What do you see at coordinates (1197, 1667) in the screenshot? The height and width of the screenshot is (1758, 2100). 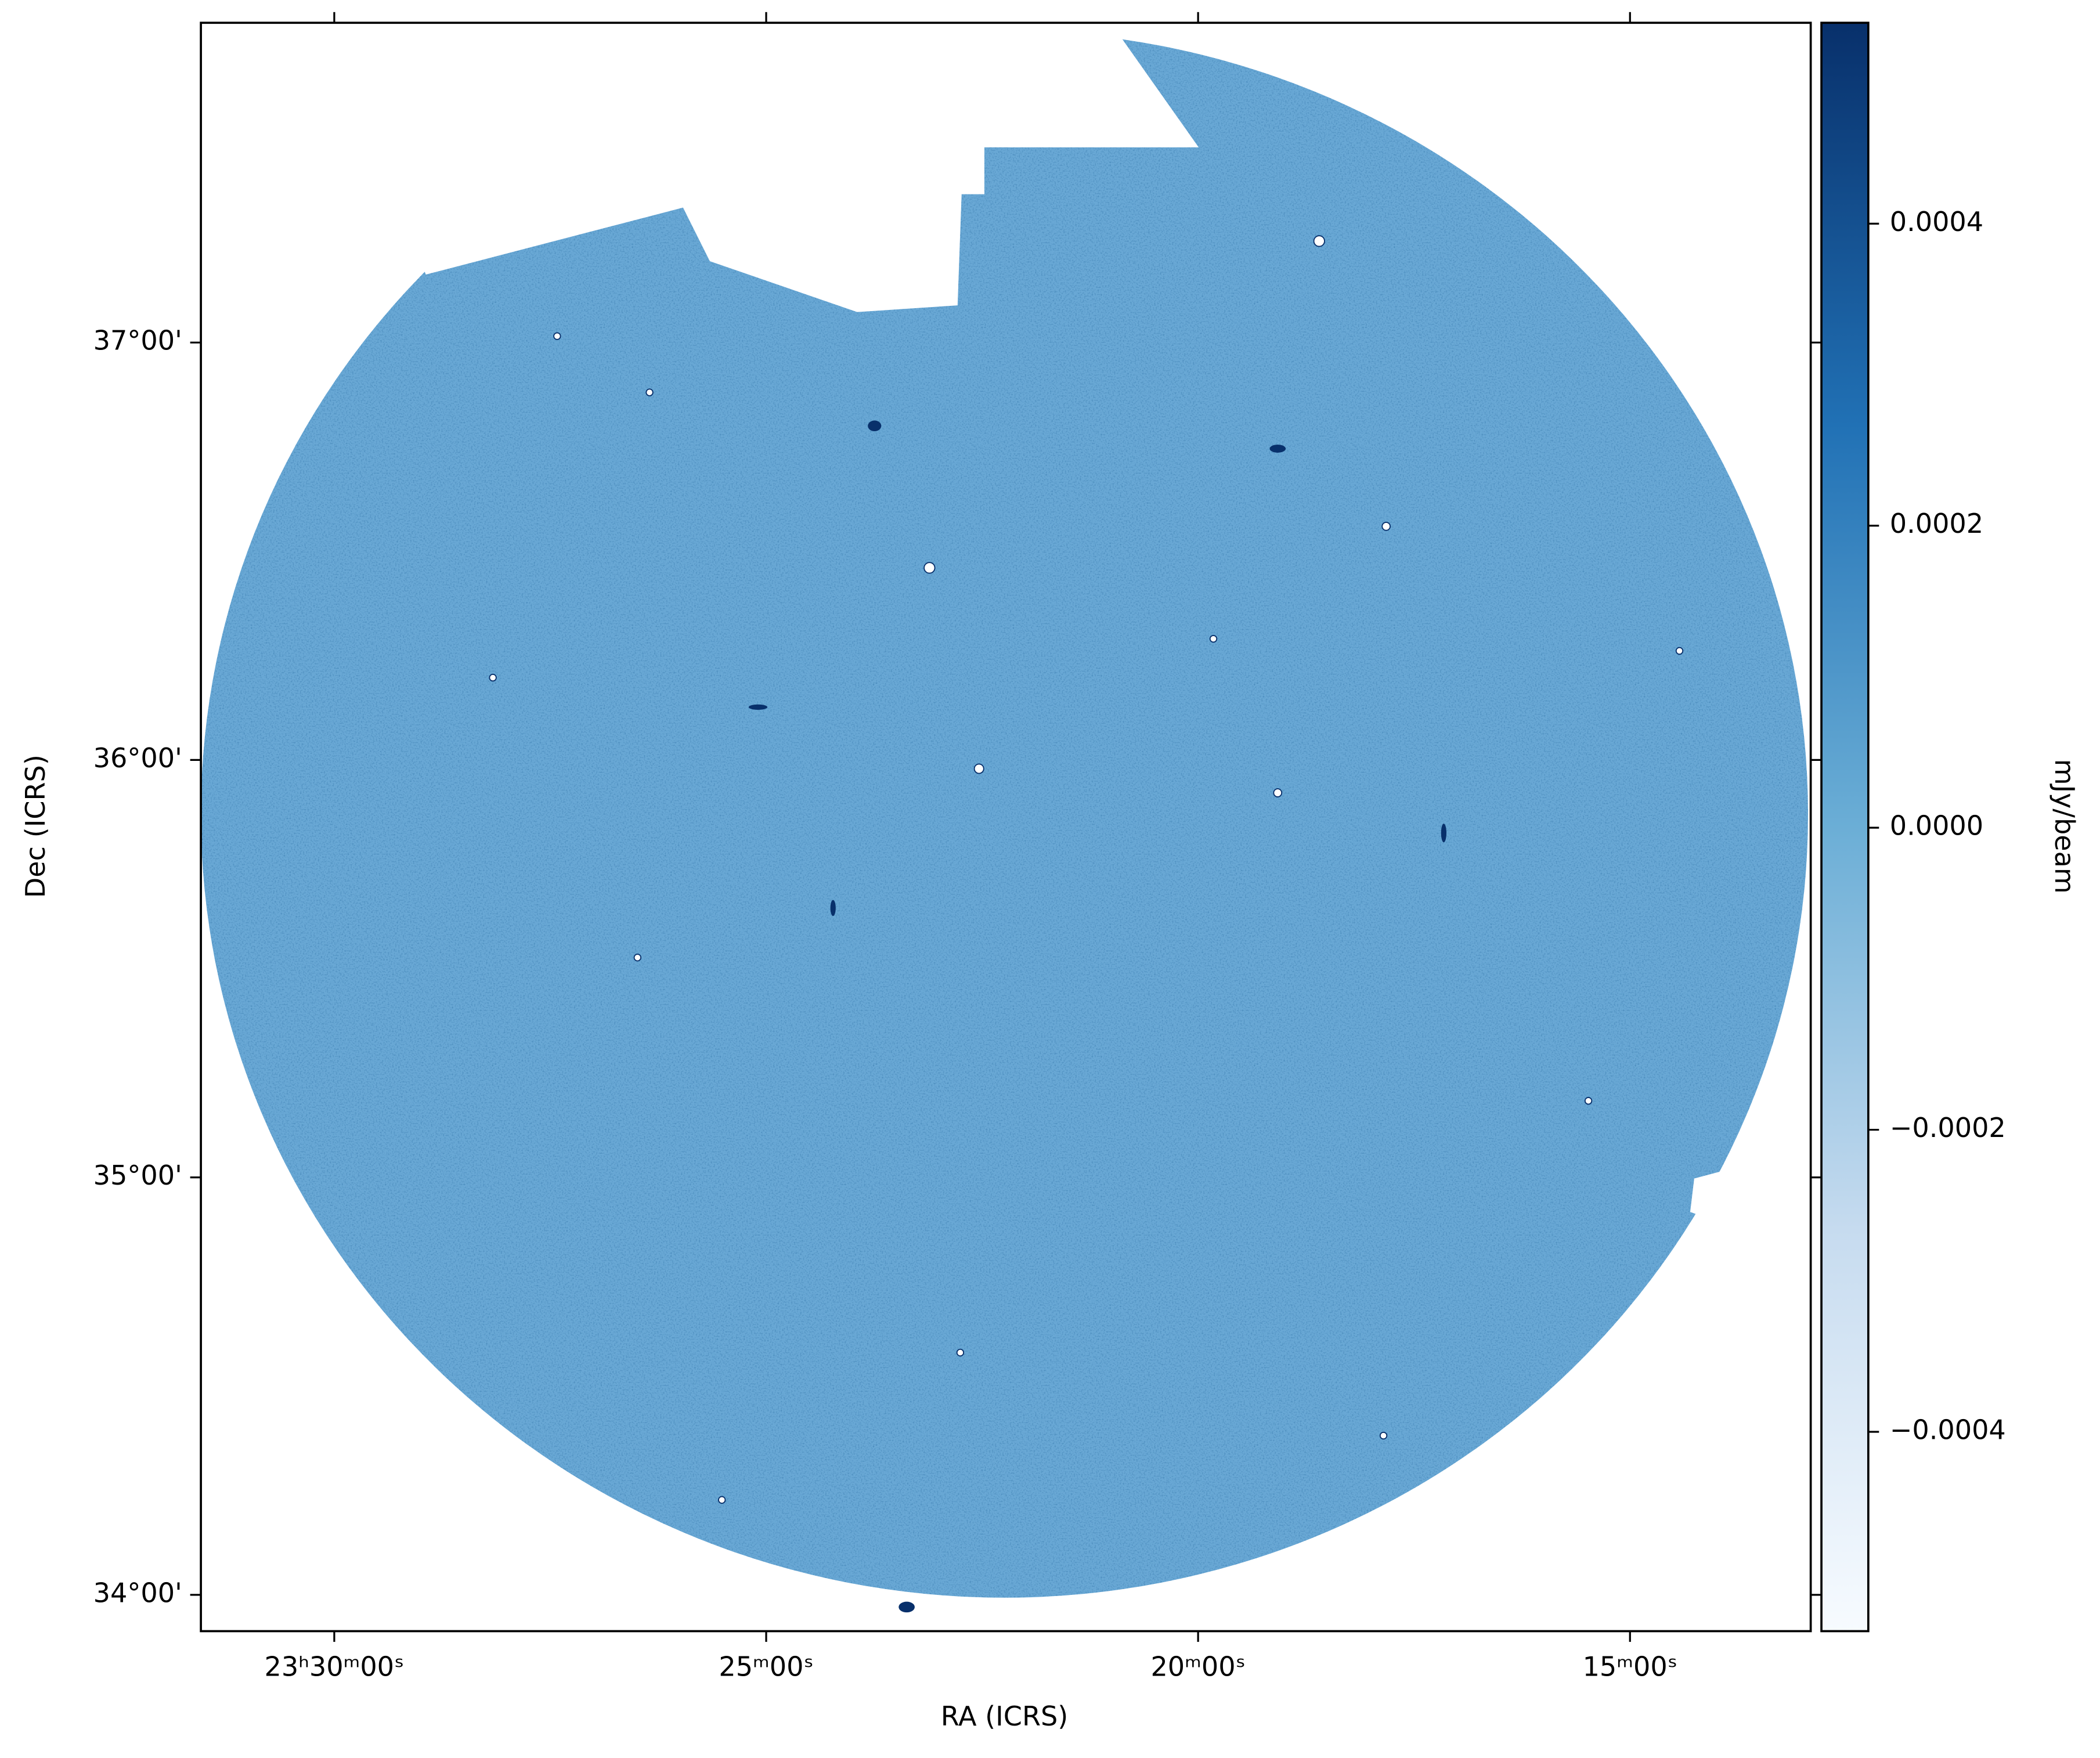 I see `x-tick-label: 20ᵐ00ˢ` at bounding box center [1197, 1667].